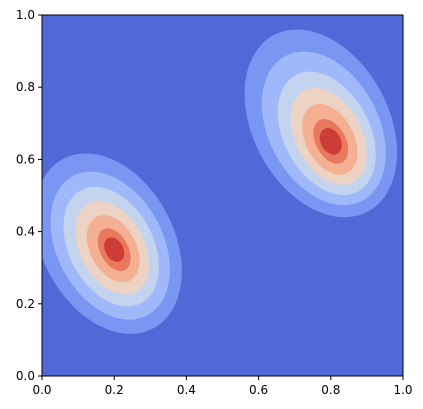 This screenshot has height=409, width=423. I want to click on y-tick-label: 1.0, so click(25, 15).